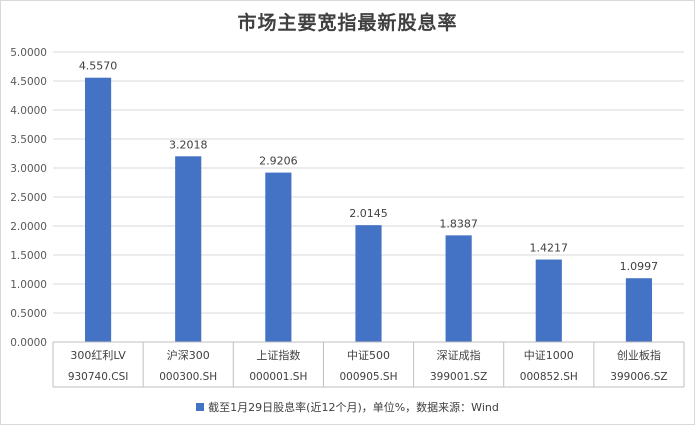 The image size is (695, 425). I want to click on data-label: 3.2018, so click(188, 144).